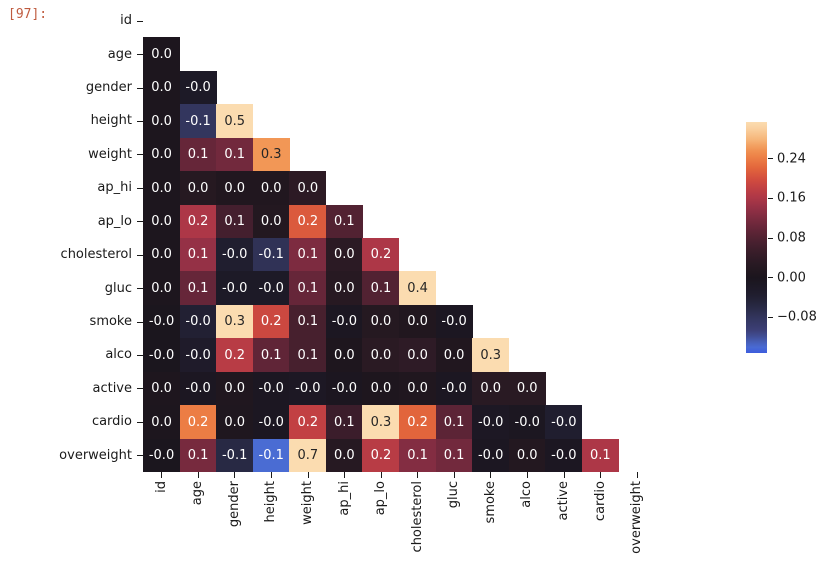 This screenshot has width=830, height=568. I want to click on y-tick-label: active, so click(112, 388).